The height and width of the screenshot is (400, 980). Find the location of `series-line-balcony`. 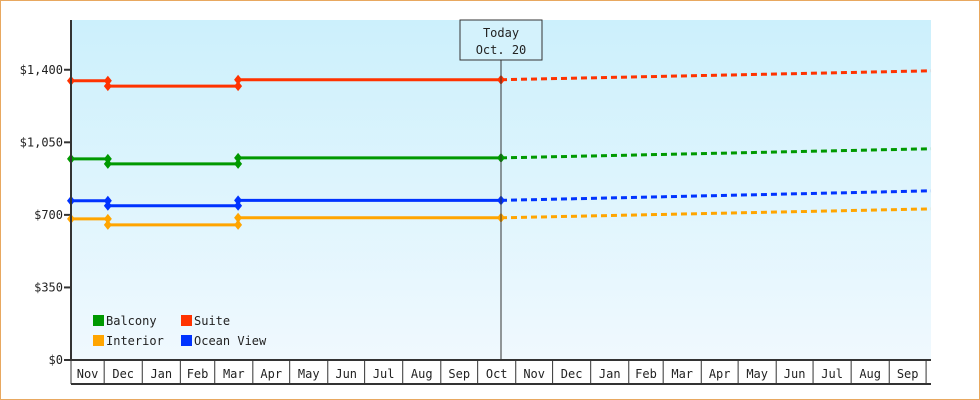

series-line-balcony is located at coordinates (286, 161).